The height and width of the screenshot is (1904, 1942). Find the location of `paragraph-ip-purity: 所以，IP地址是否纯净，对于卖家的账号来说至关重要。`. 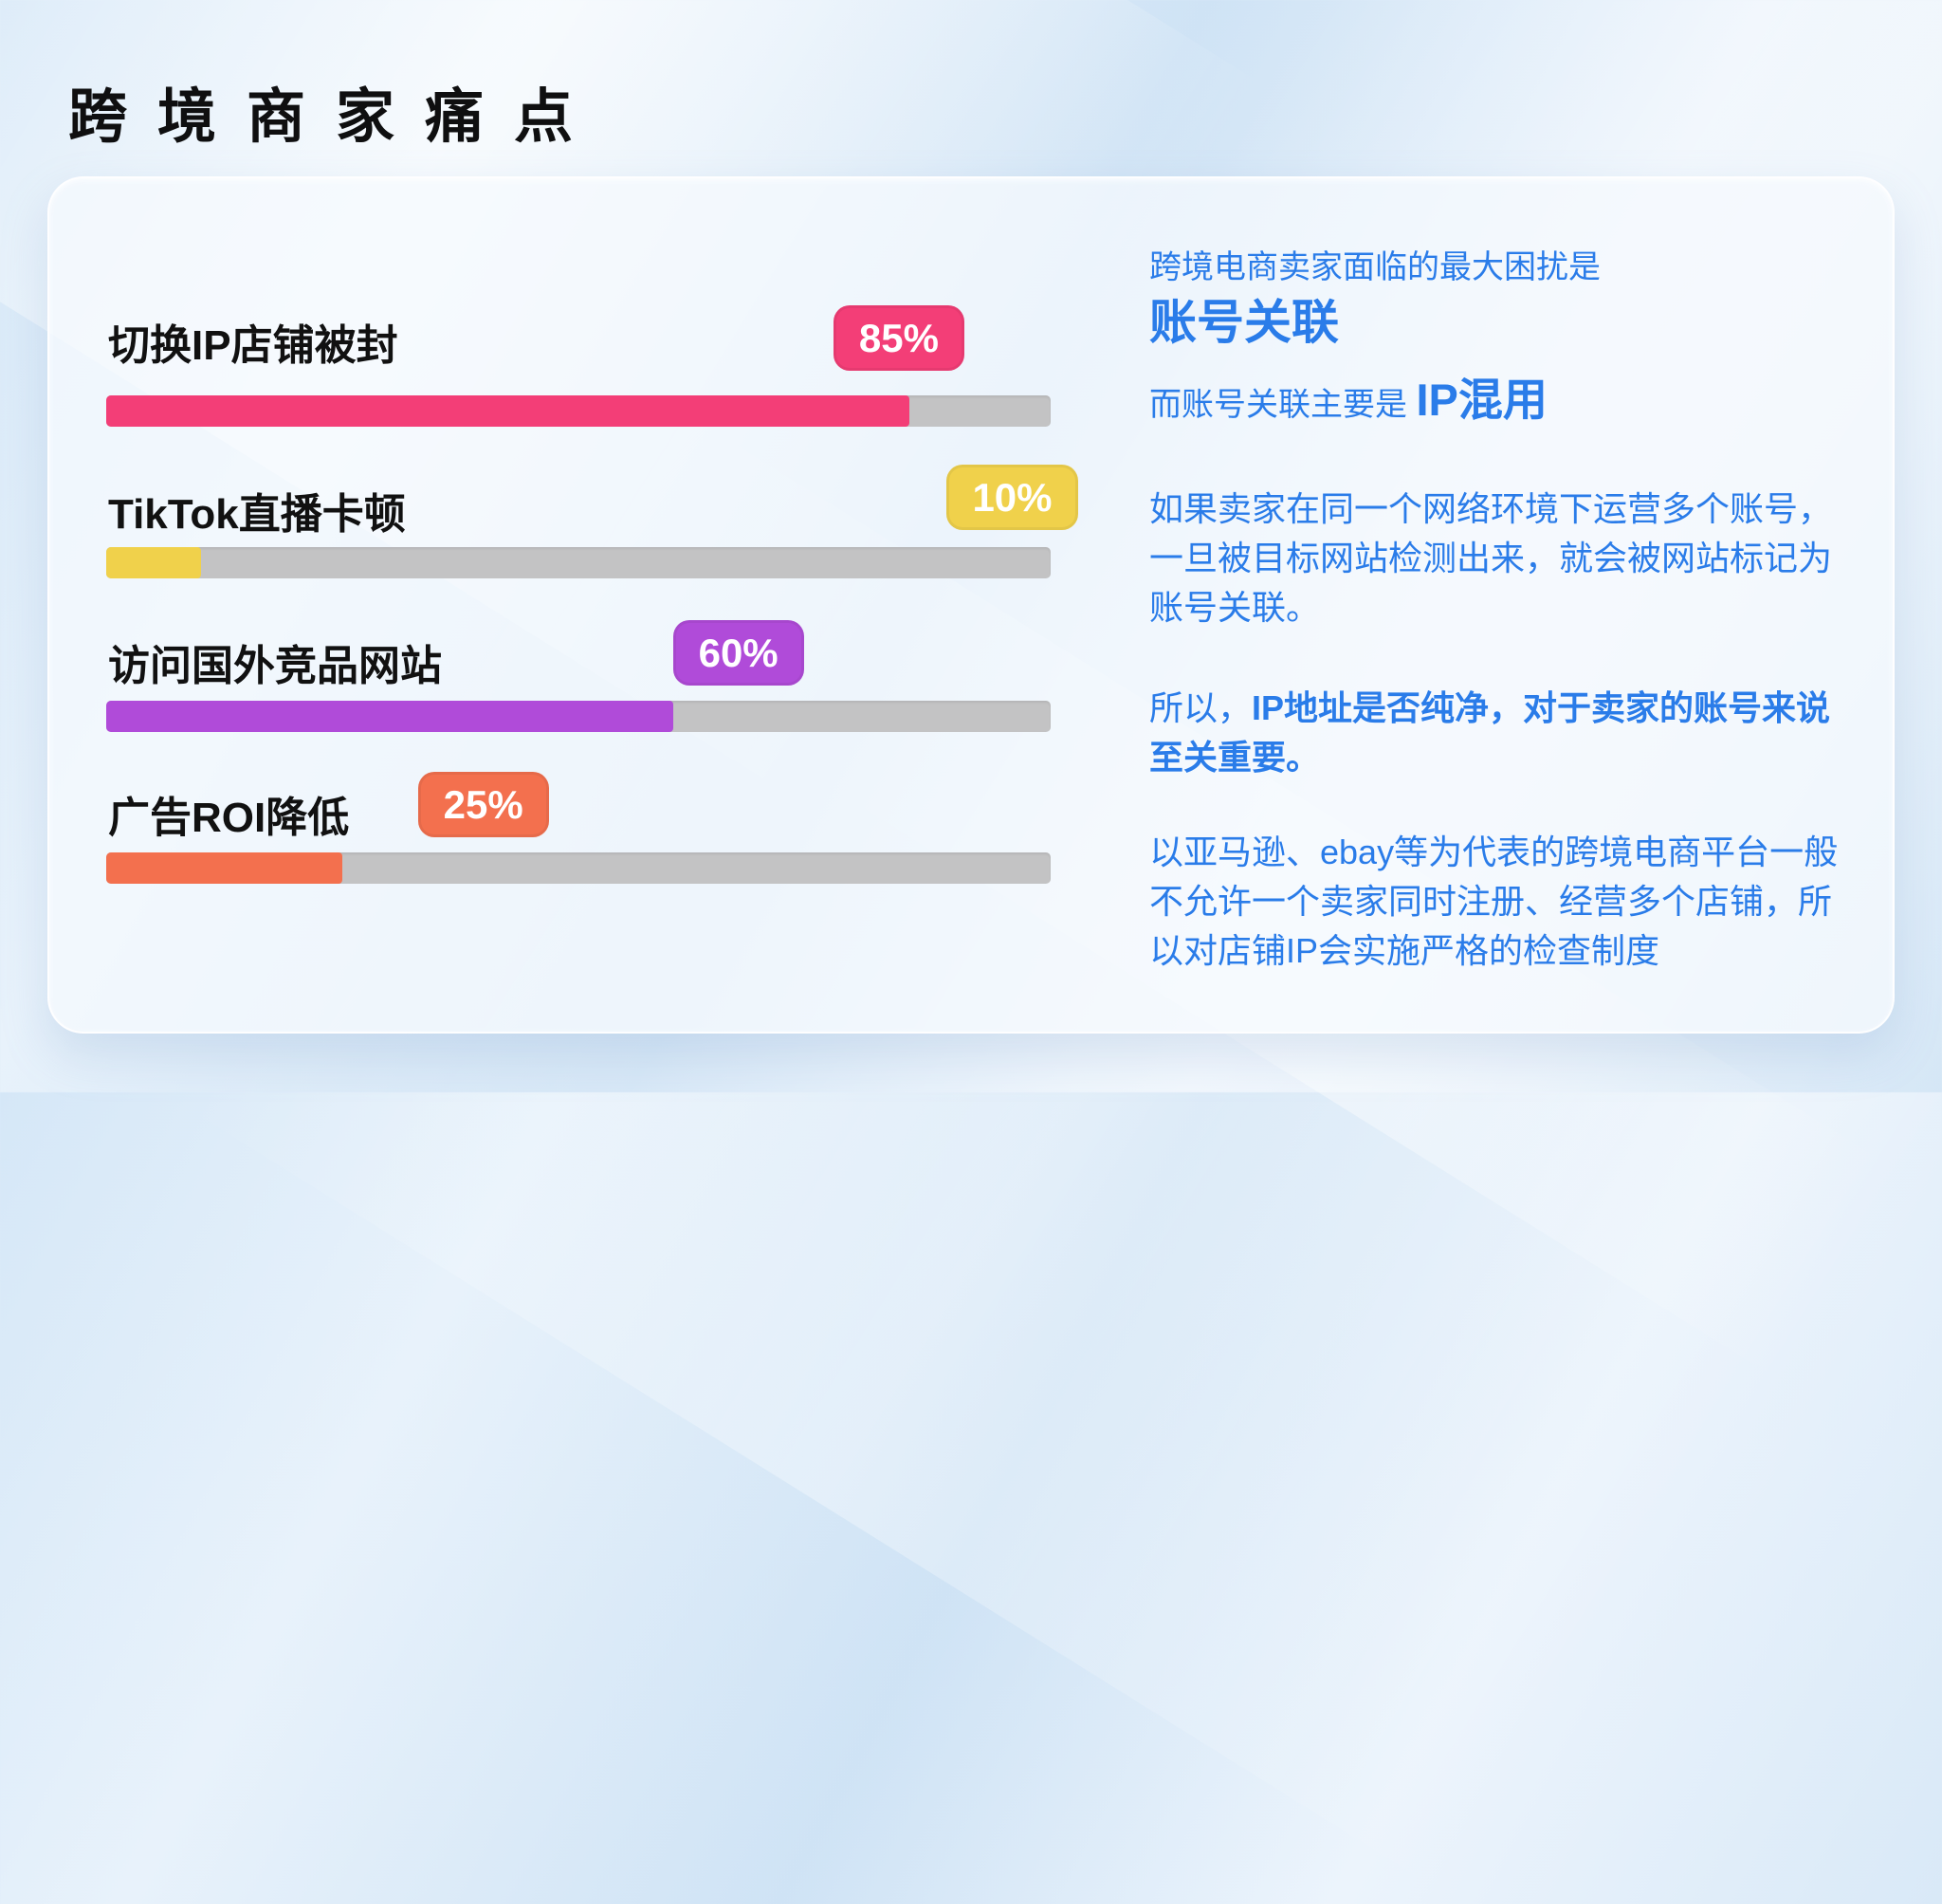

paragraph-ip-purity: 所以，IP地址是否纯净，对于卖家的账号来说至关重要。 is located at coordinates (1501, 733).